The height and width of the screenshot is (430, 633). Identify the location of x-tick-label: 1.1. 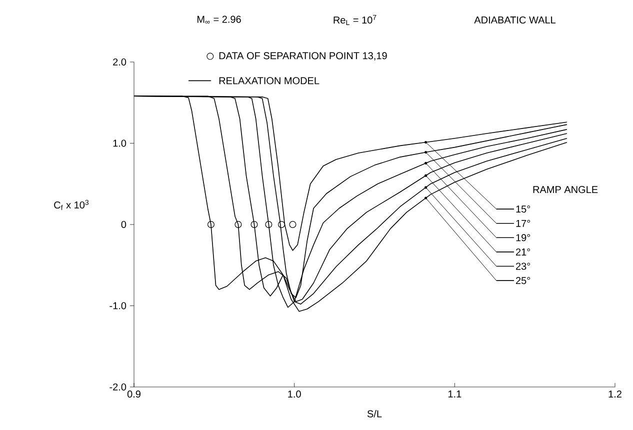
(455, 394).